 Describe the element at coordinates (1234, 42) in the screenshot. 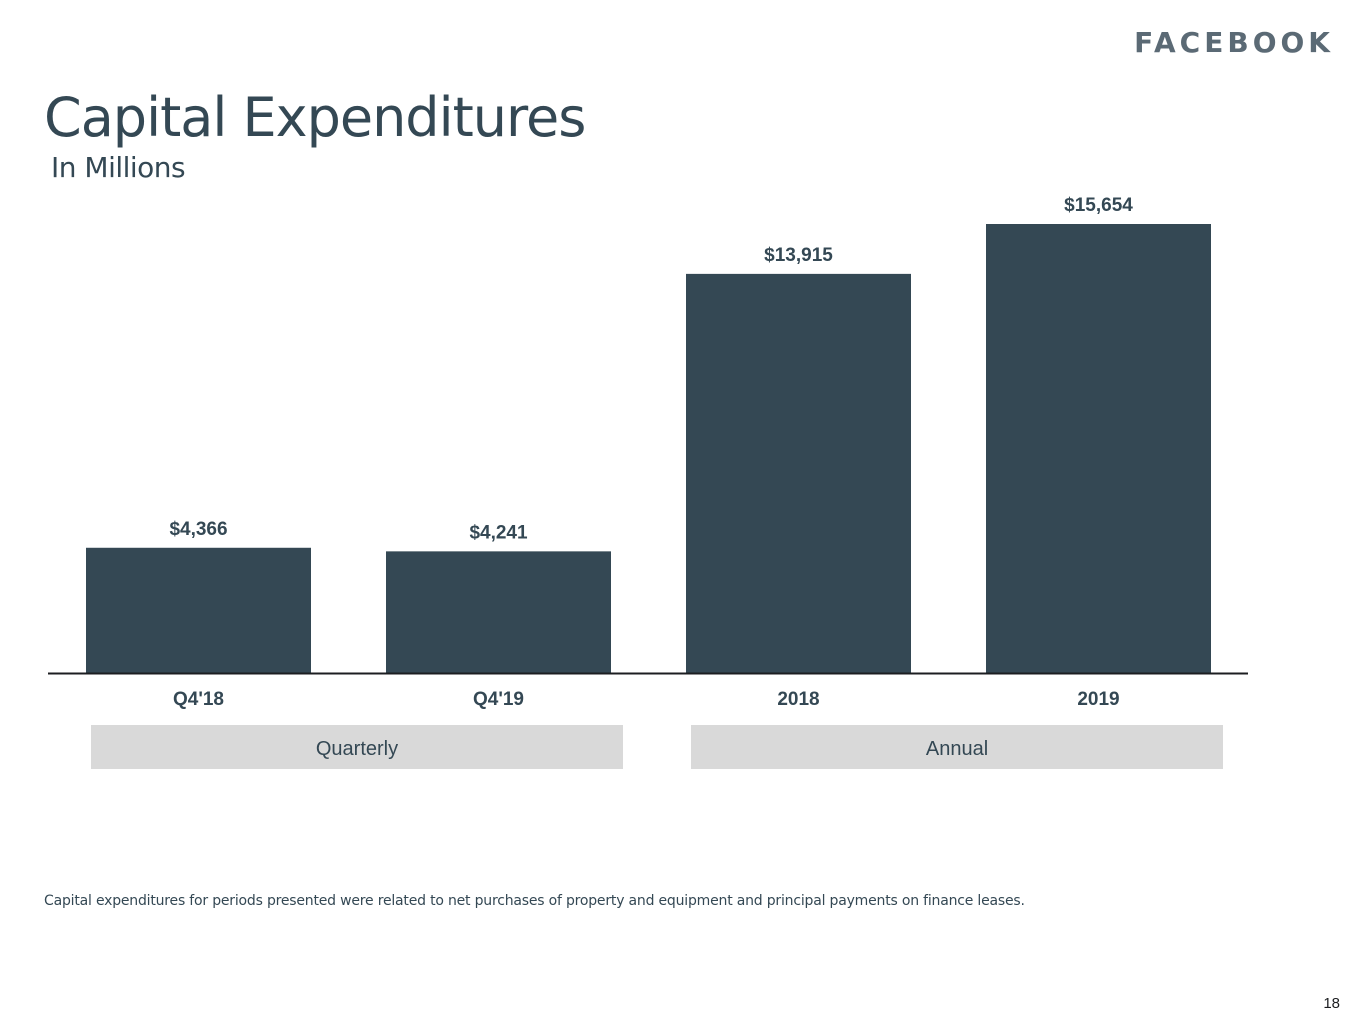

I see `facebook-logo: FACEBOOK` at that location.